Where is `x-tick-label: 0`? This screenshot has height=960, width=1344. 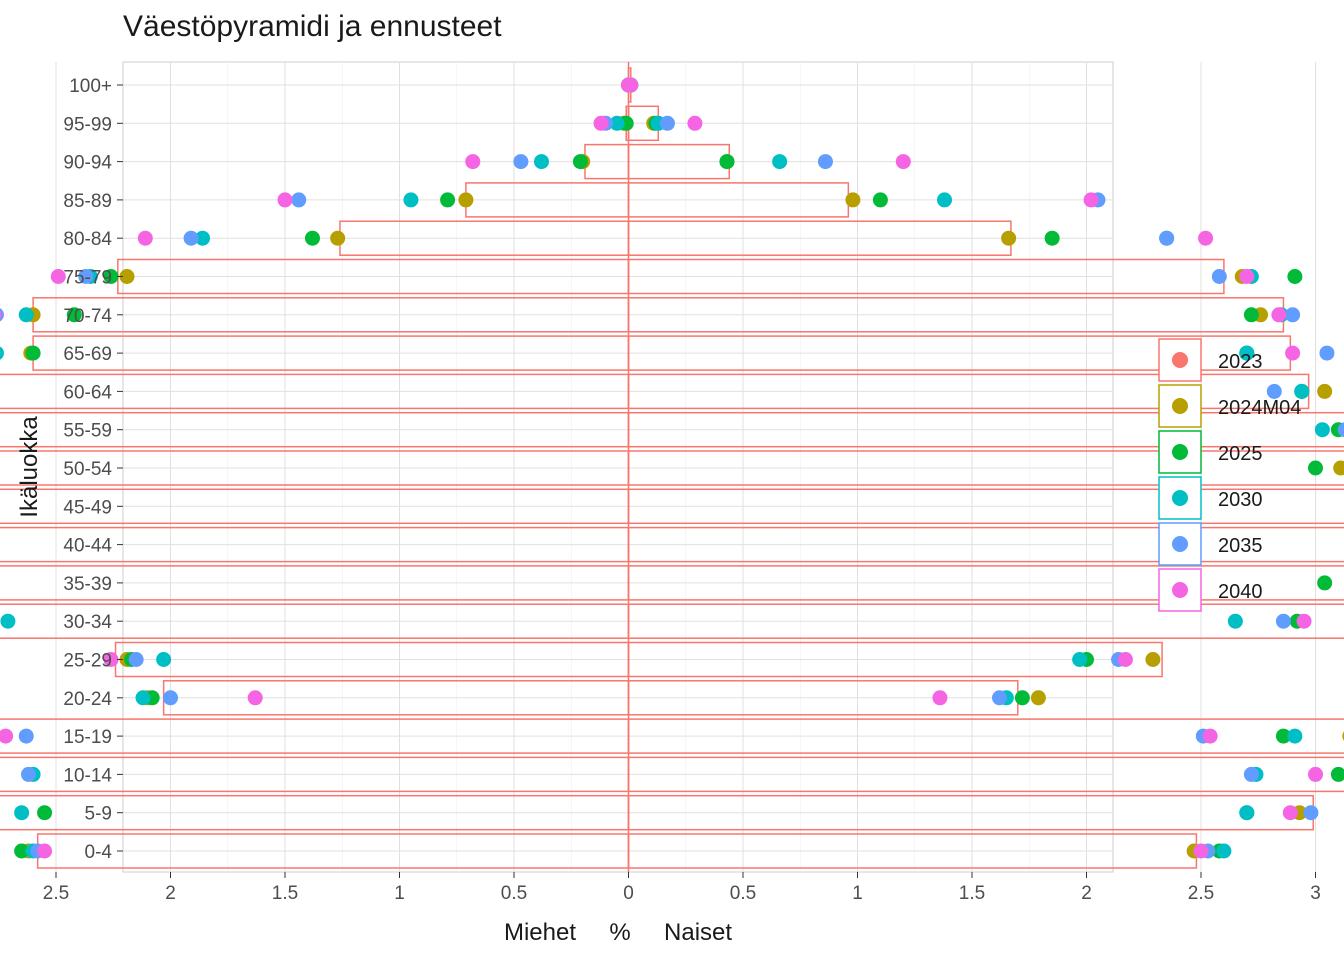 x-tick-label: 0 is located at coordinates (628, 893).